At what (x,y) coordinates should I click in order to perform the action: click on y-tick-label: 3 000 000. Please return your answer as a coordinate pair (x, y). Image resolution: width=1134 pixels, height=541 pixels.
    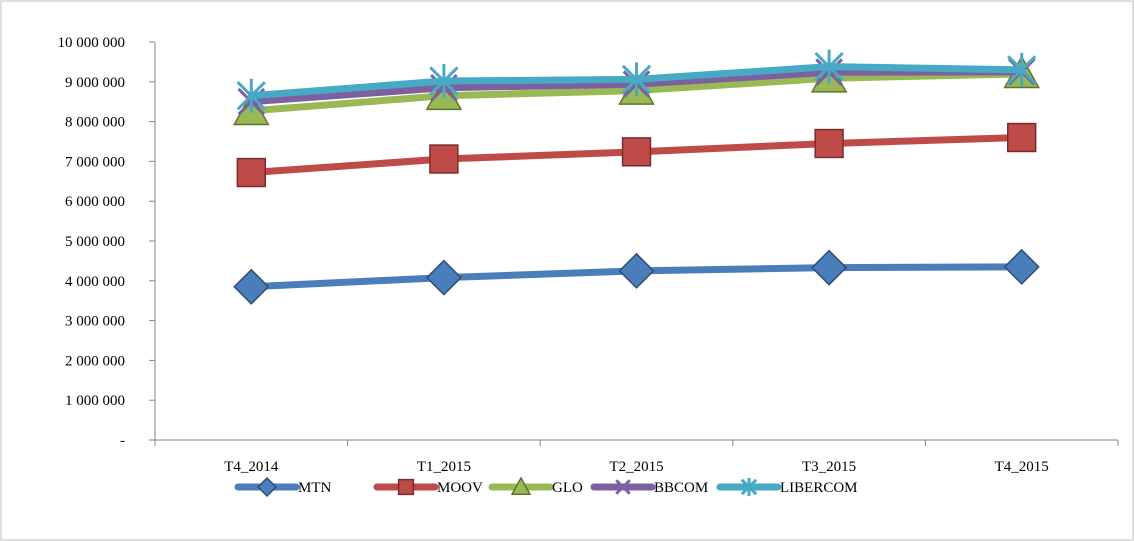
    Looking at the image, I should click on (95, 322).